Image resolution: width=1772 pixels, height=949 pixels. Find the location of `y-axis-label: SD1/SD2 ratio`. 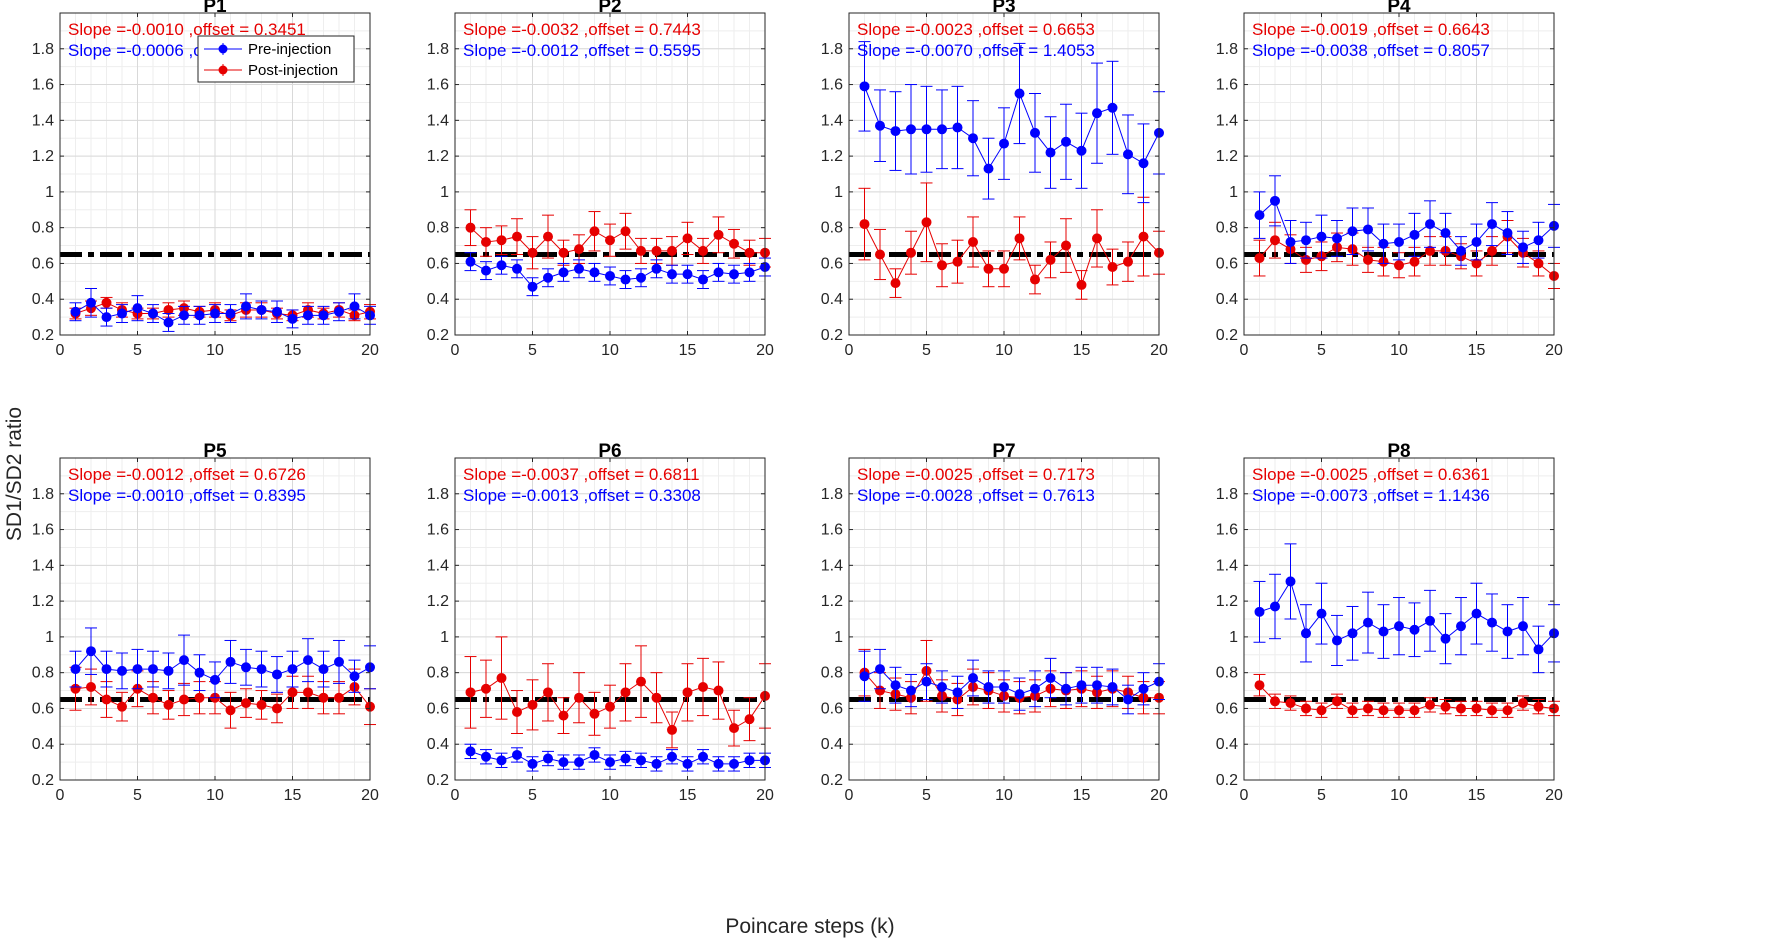

y-axis-label: SD1/SD2 ratio is located at coordinates (14, 474).